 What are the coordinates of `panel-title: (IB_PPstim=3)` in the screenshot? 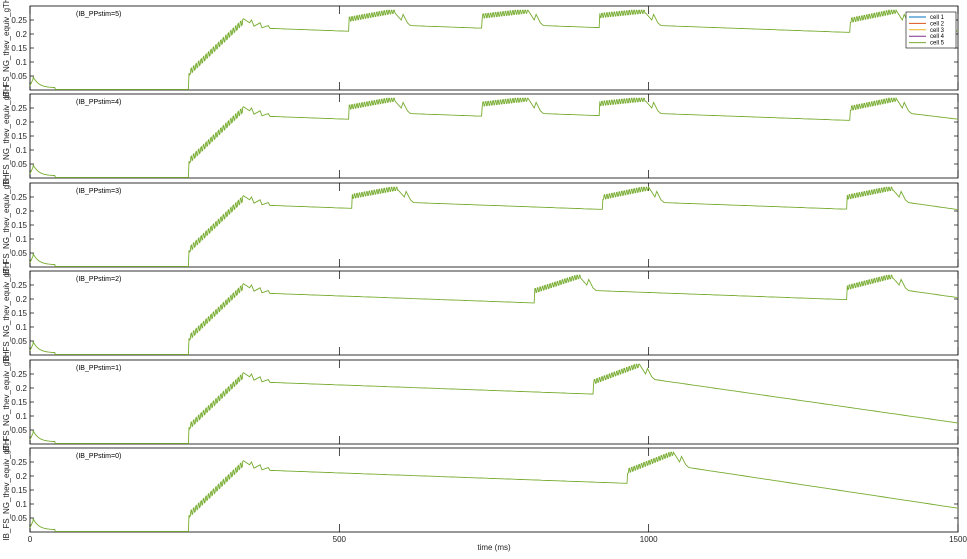 It's located at (98, 191).